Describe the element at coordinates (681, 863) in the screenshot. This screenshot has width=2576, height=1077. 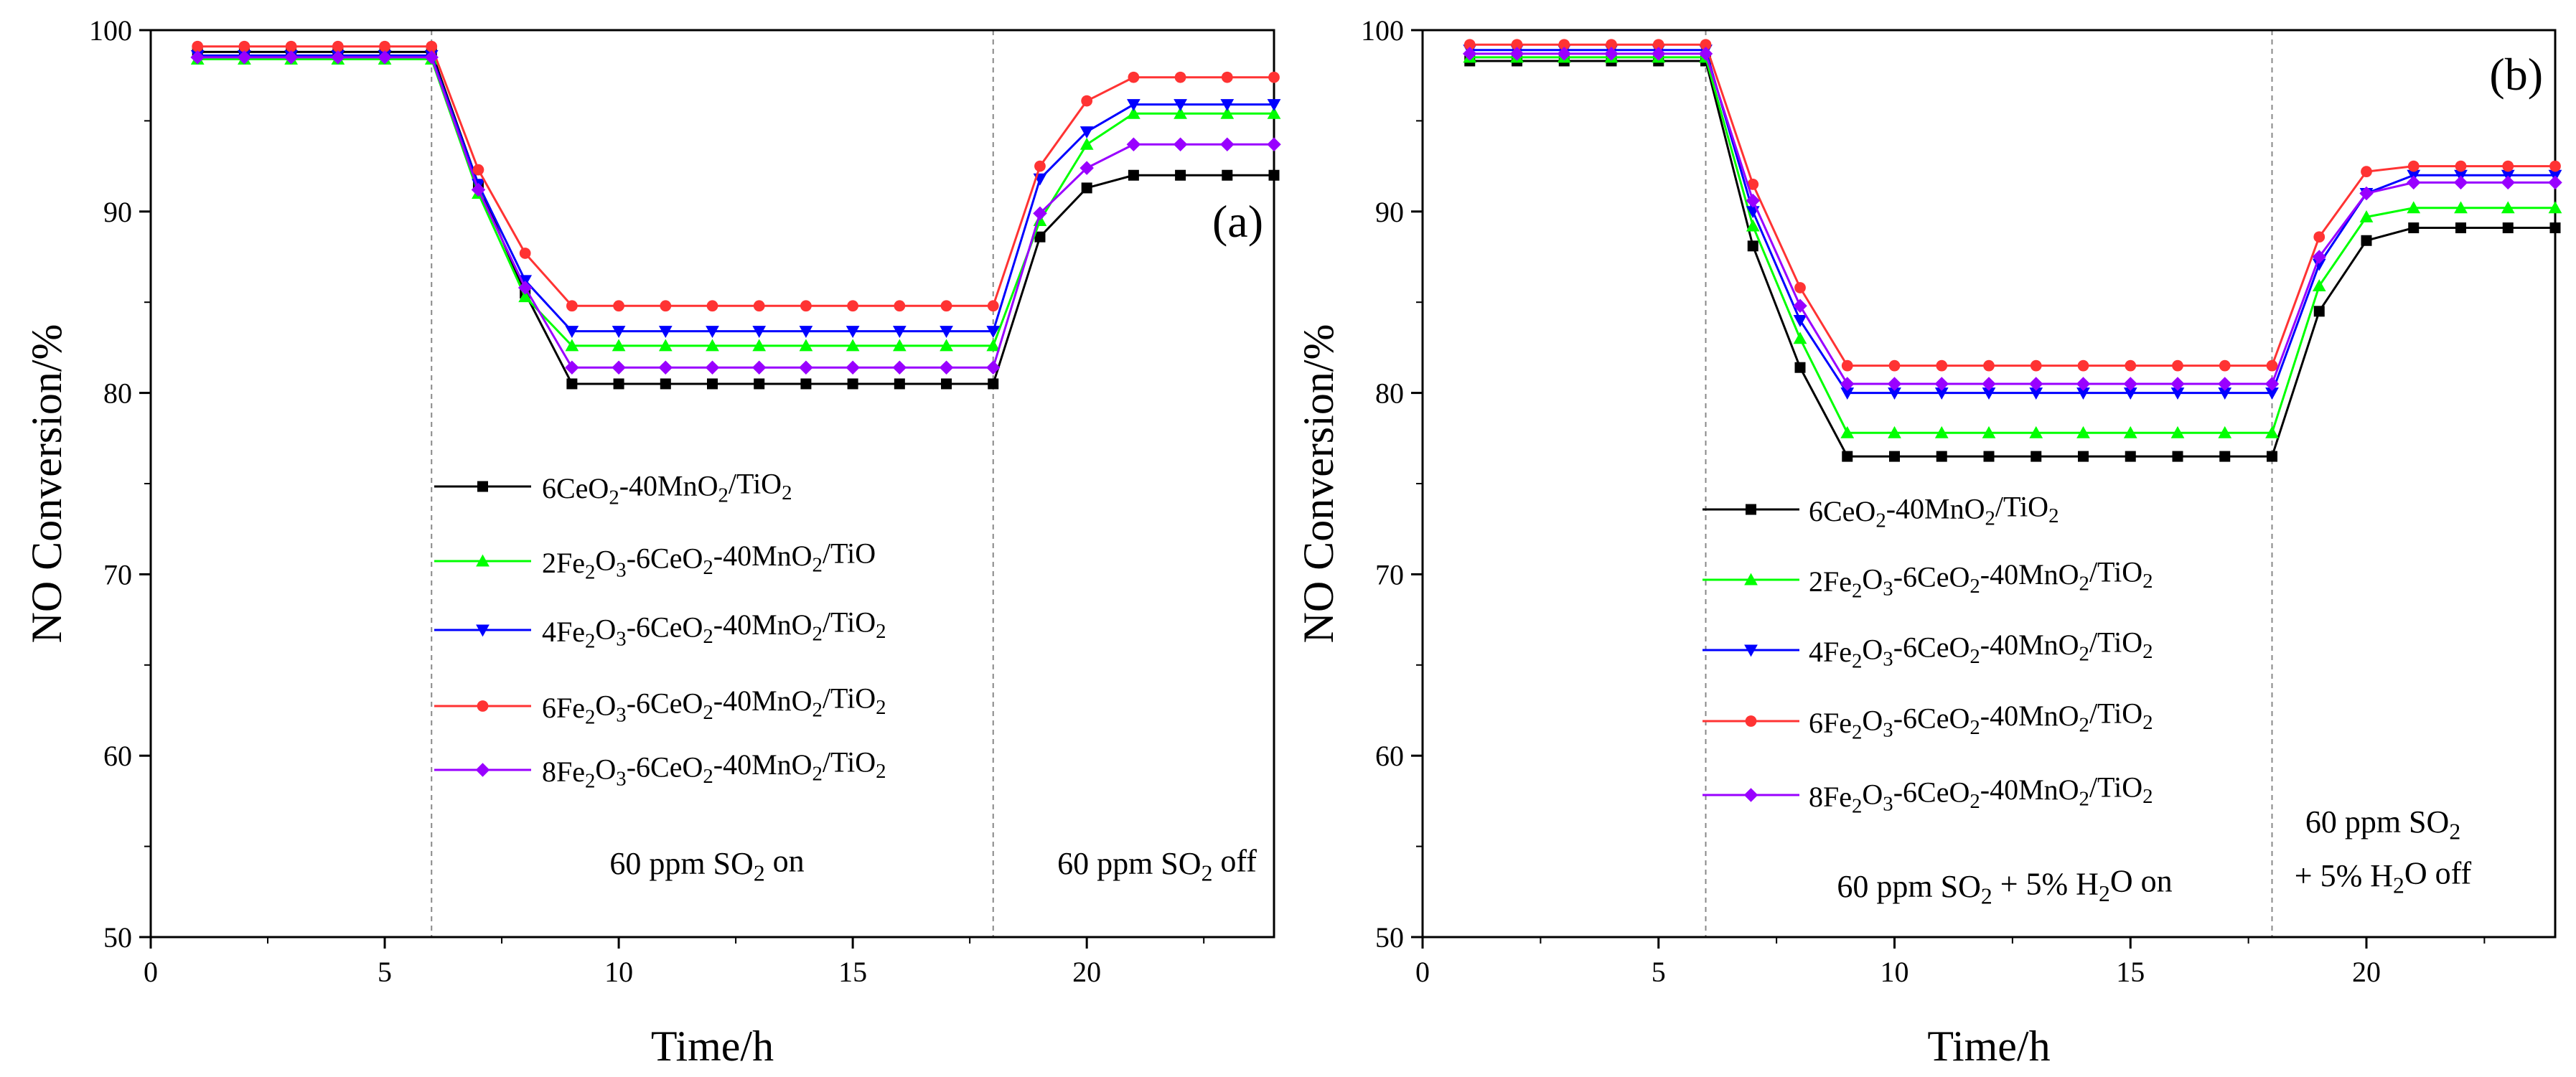
I see `text-part: 60 ppm SO` at that location.